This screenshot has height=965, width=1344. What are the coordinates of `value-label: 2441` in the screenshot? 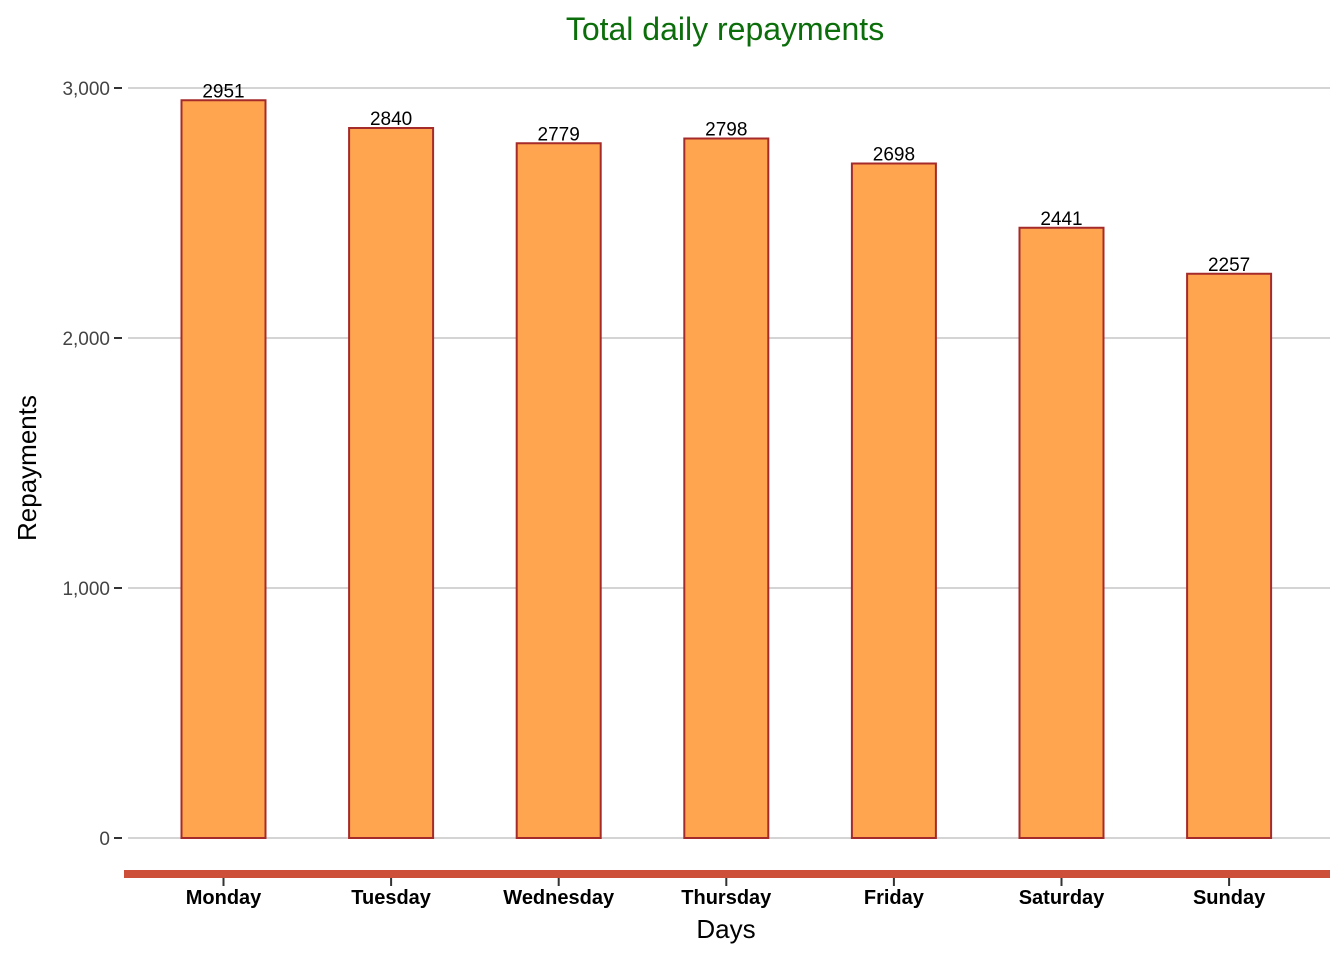 It's located at (1061, 219).